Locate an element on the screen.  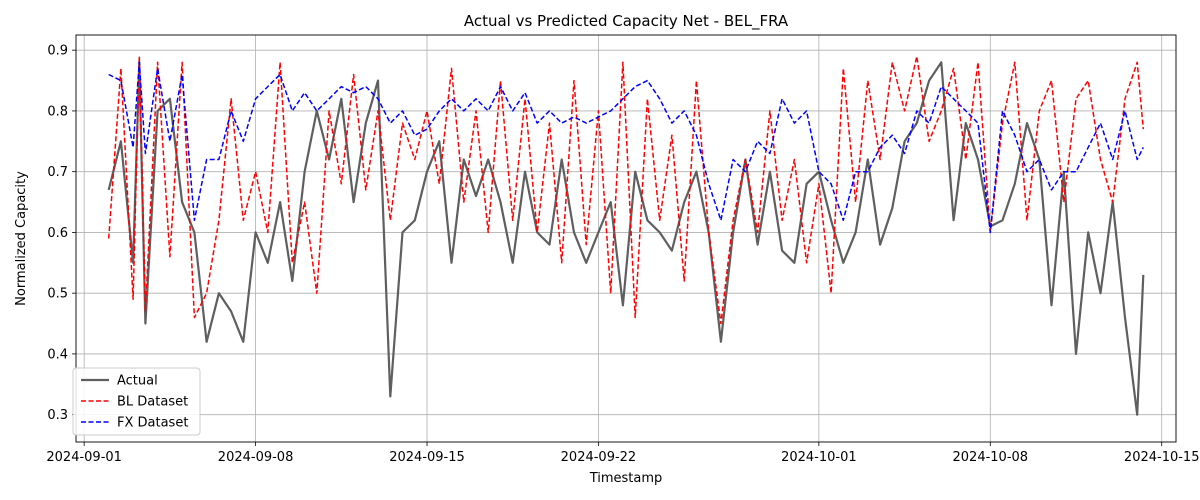
legend: Actual BL Dataset FX Dataset is located at coordinates (136, 401).